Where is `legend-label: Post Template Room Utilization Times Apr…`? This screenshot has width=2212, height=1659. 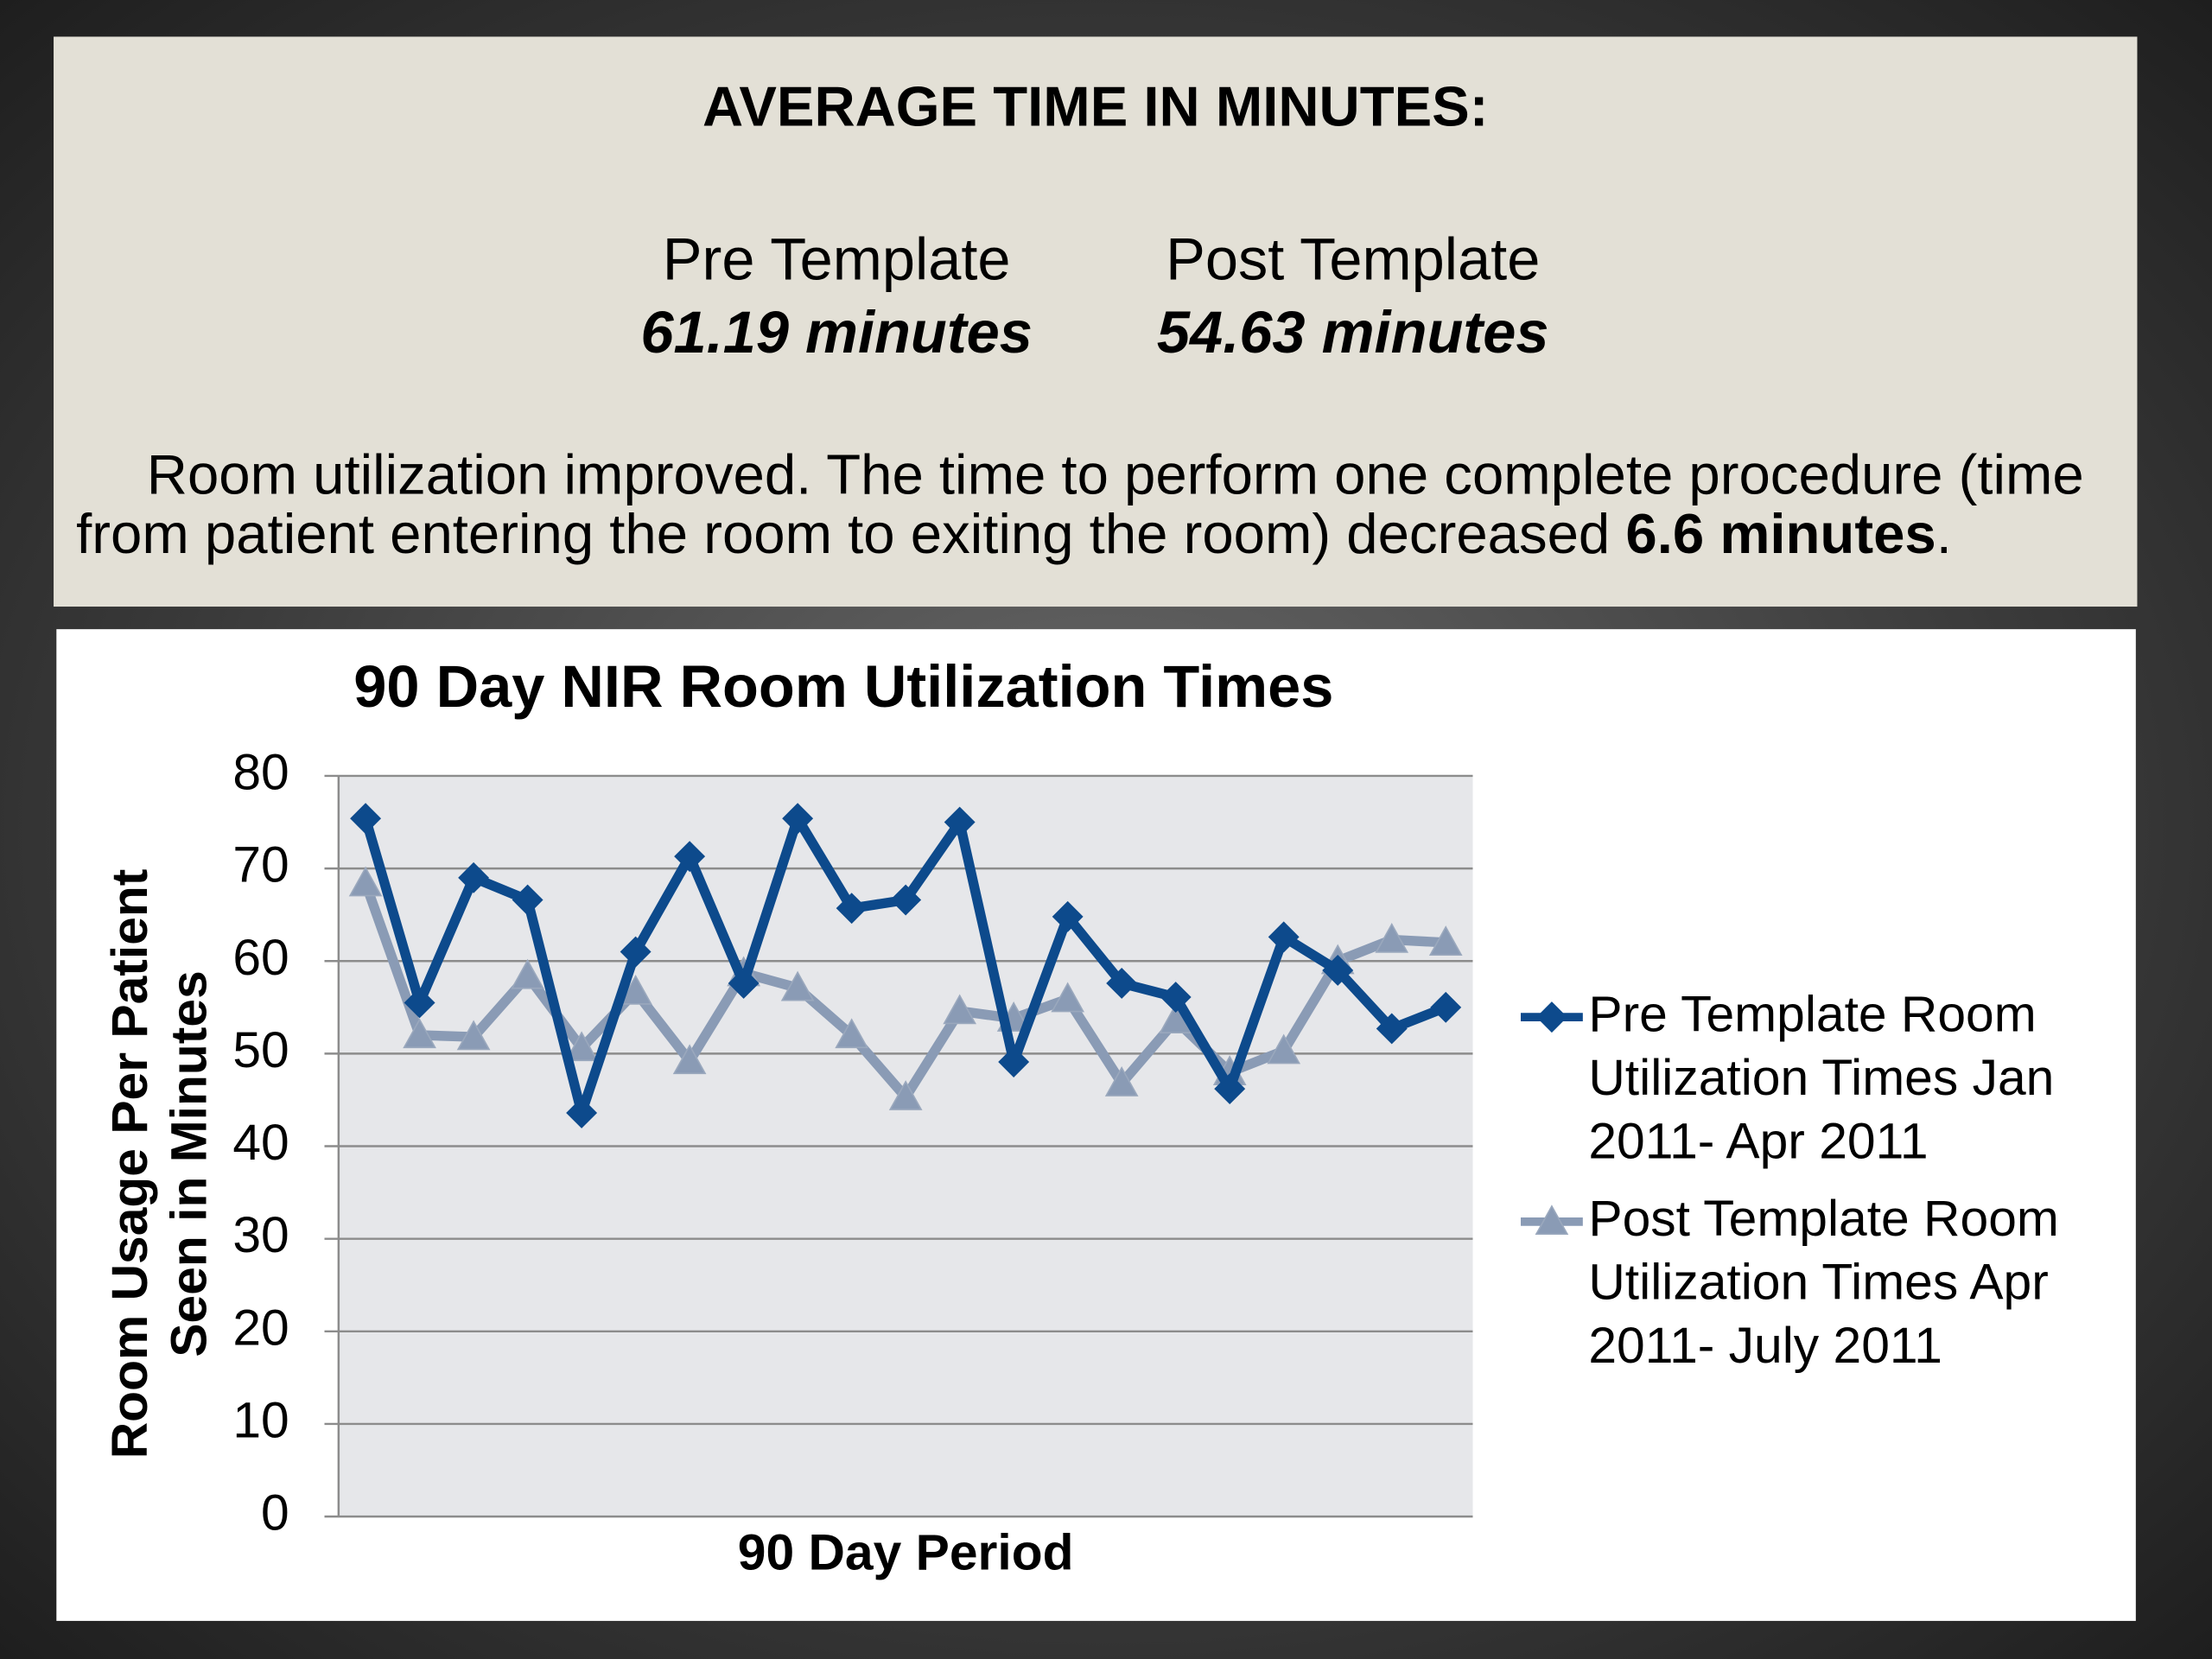 legend-label: Post Template Room Utilization Times Apr… is located at coordinates (1823, 1282).